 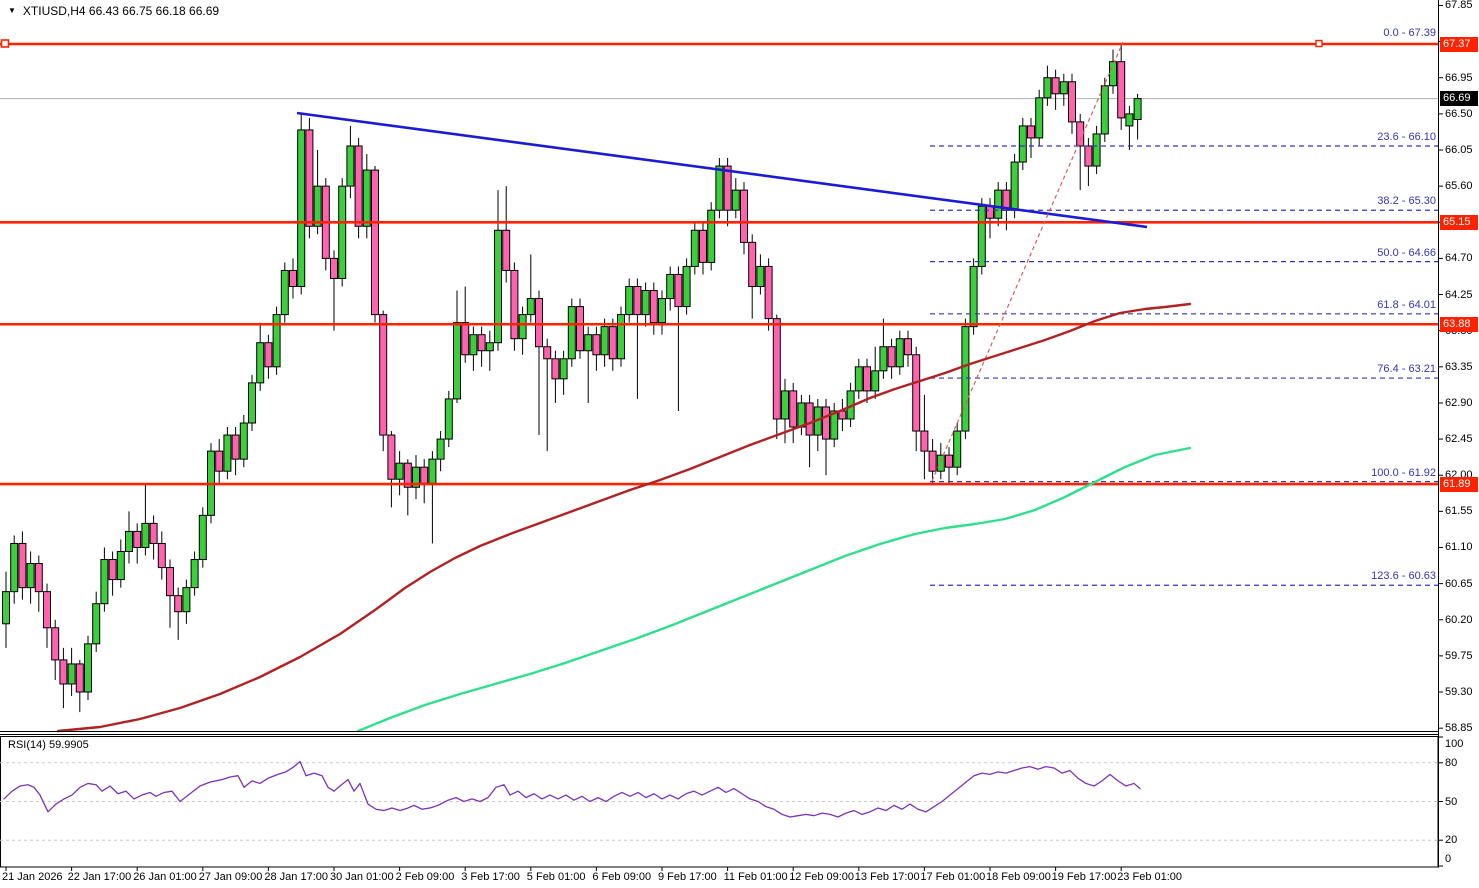 What do you see at coordinates (1459, 99) in the screenshot?
I see `price-badge: 66.69` at bounding box center [1459, 99].